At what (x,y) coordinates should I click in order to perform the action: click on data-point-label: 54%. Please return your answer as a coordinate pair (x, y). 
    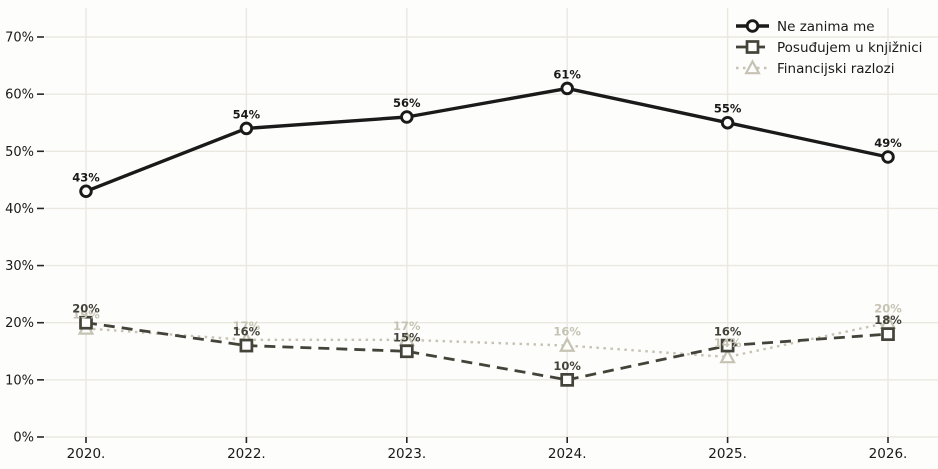
    Looking at the image, I should click on (247, 114).